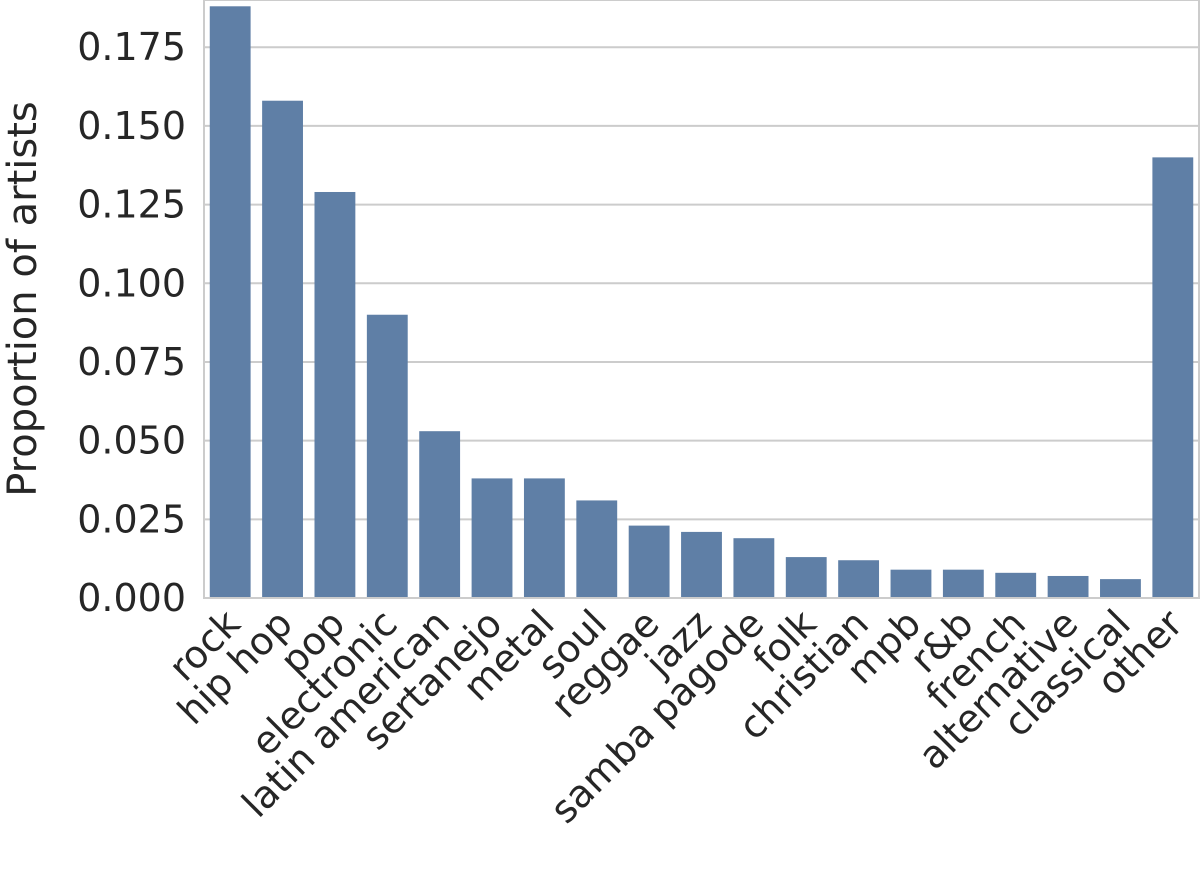  Describe the element at coordinates (23, 299) in the screenshot. I see `y-axis-label: Proportion of artists` at that location.